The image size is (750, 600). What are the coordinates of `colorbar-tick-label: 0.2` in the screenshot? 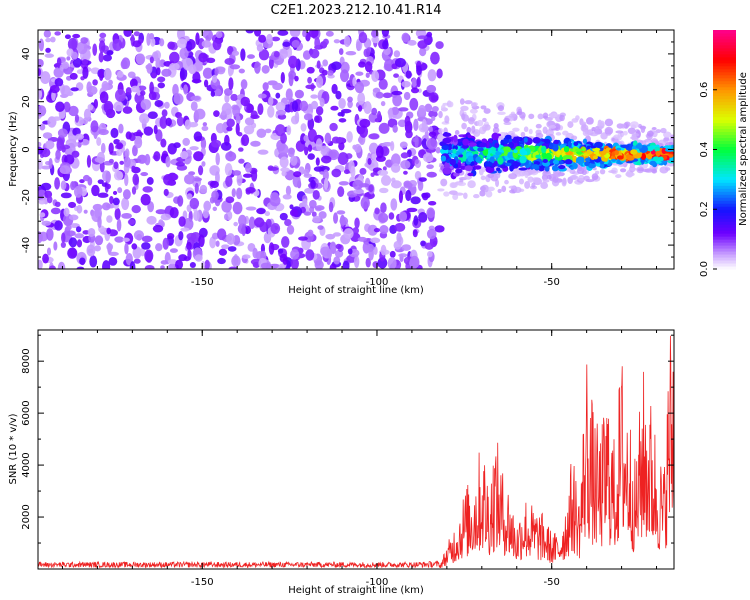 It's located at (704, 209).